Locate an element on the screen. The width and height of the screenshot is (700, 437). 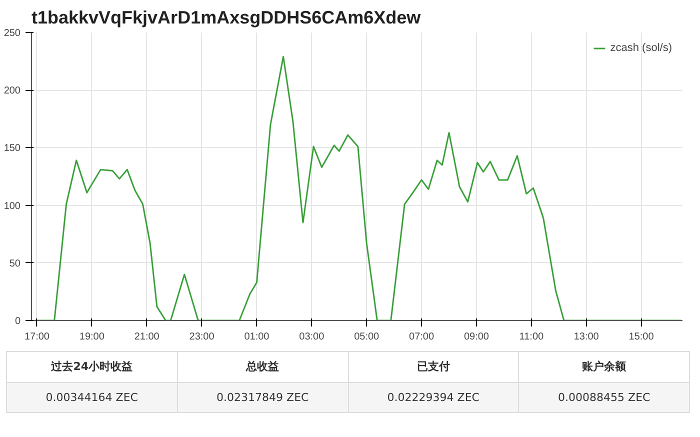
chart-title: t1bakkvVqFkjvArD1mAxsgDDHS6CAm6Xdew is located at coordinates (227, 18).